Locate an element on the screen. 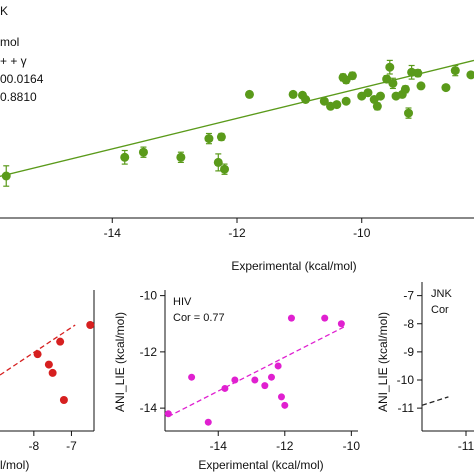 The width and height of the screenshot is (474, 474). hiv-x-label: Experimental (kcal/mol) is located at coordinates (260, 465).